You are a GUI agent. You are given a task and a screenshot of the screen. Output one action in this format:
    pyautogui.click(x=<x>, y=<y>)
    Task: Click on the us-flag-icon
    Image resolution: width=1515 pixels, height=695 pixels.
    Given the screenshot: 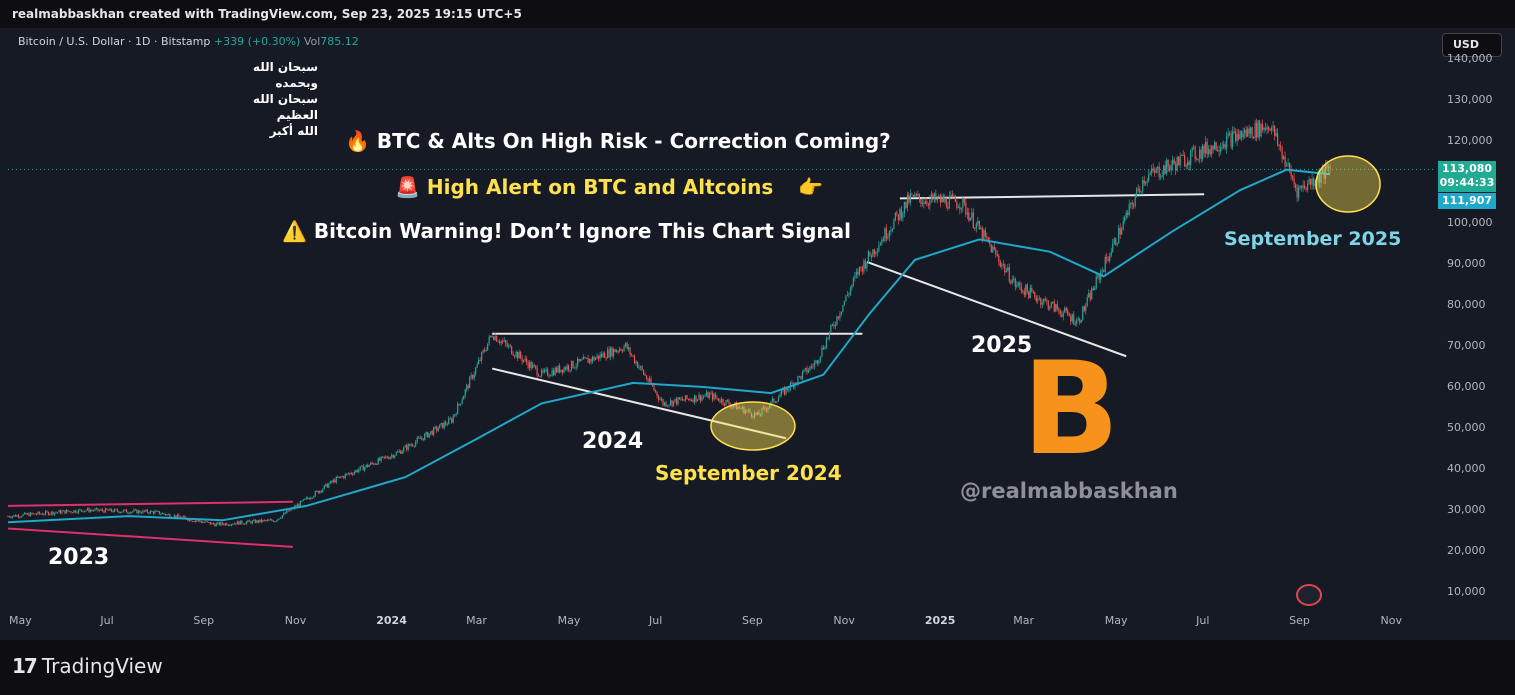 What is the action you would take?
    pyautogui.click(x=1309, y=595)
    